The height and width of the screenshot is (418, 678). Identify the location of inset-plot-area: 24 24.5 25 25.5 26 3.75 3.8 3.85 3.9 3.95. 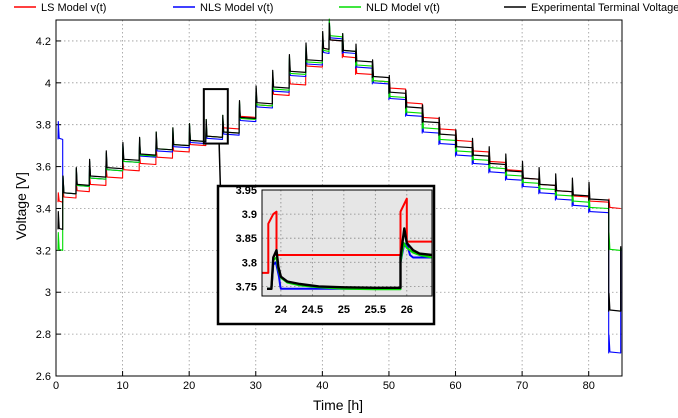
(326, 255).